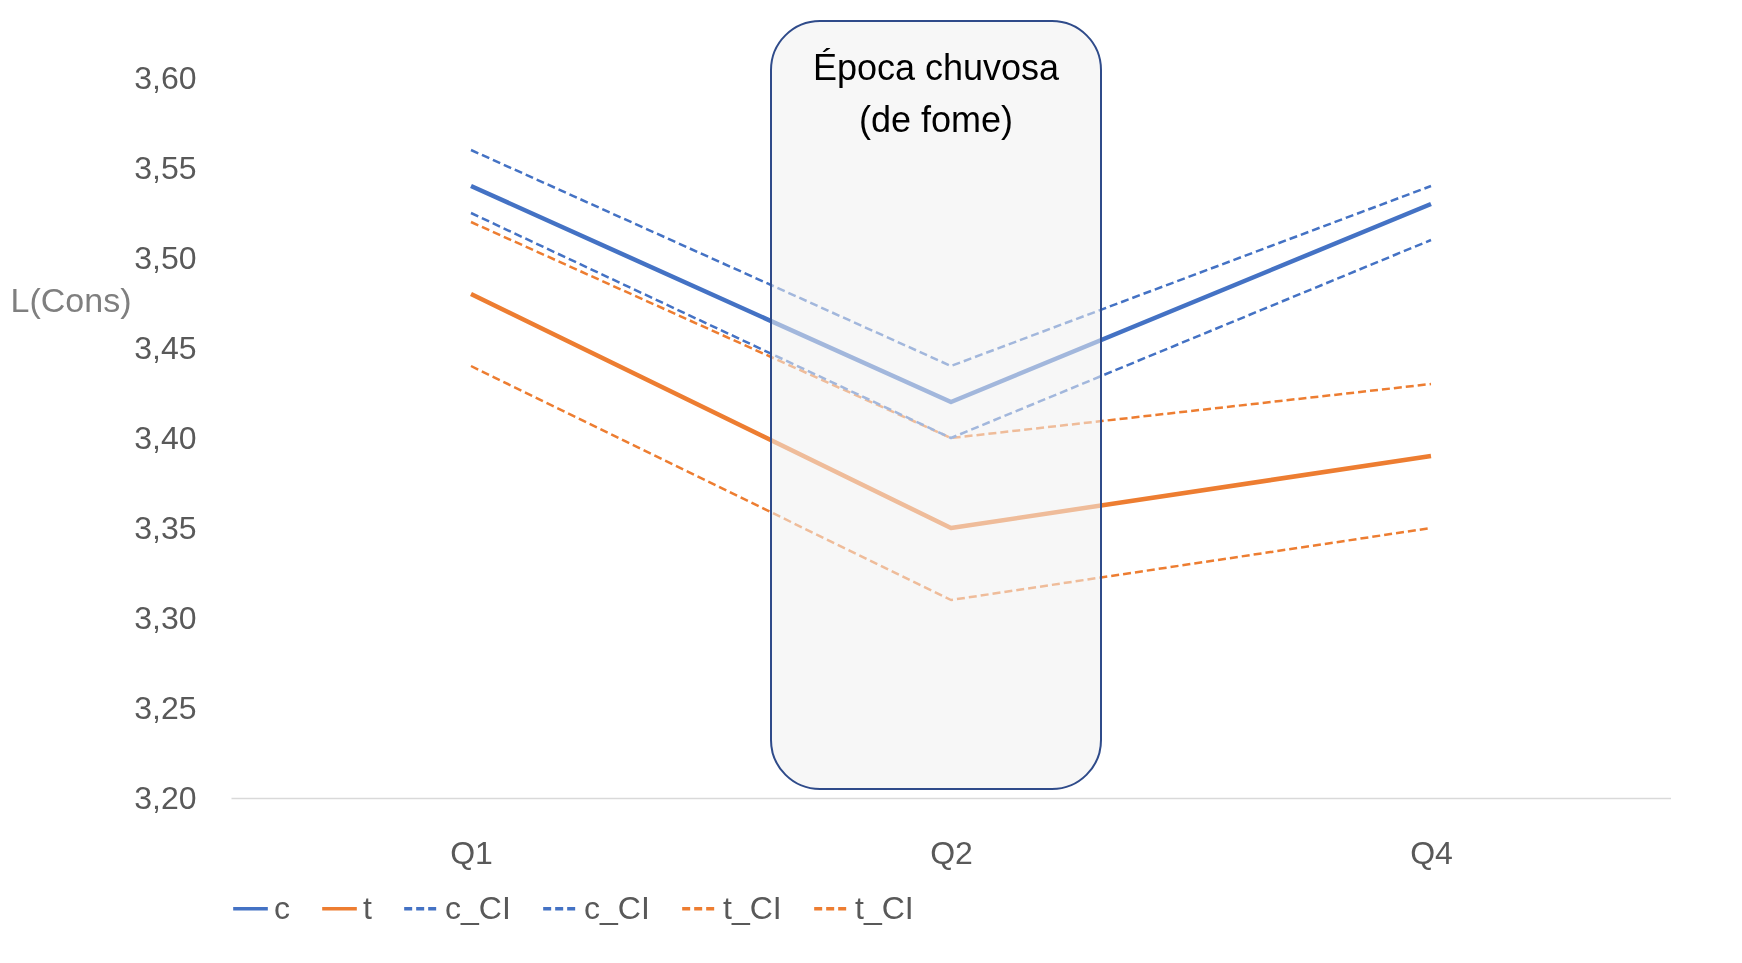  I want to click on y-tick-label: 3,40, so click(165, 437).